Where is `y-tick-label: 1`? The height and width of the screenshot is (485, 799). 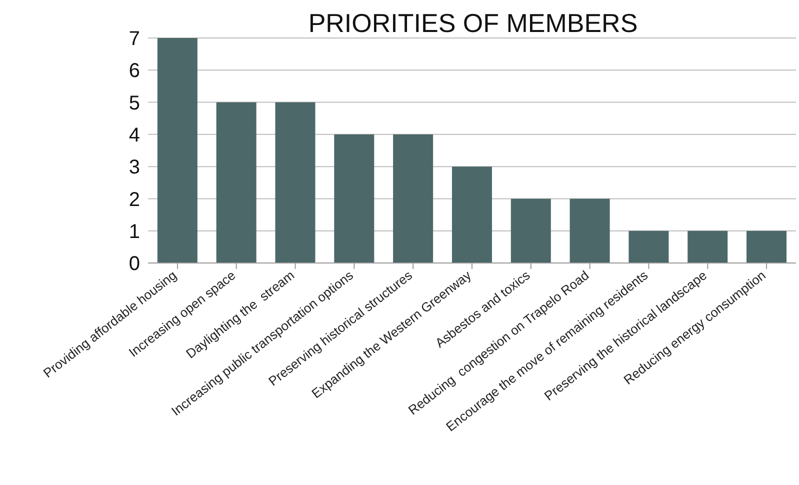
y-tick-label: 1 is located at coordinates (134, 231).